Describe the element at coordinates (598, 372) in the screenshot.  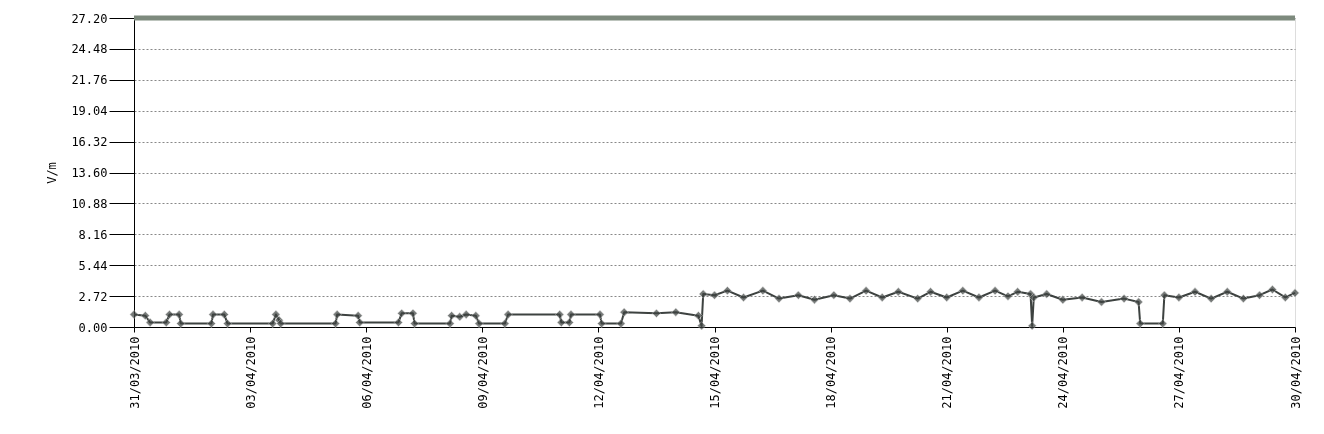
I see `x-tick-label: 12/04/2010` at that location.